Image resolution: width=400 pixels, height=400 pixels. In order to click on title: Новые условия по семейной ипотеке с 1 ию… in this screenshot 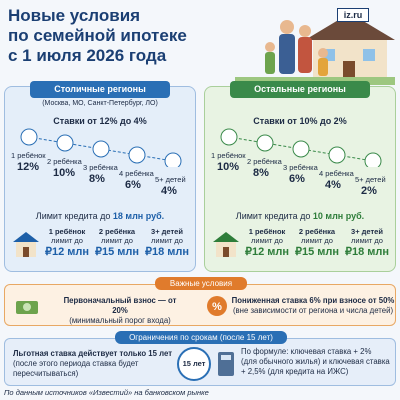, I will do `click(97, 36)`.